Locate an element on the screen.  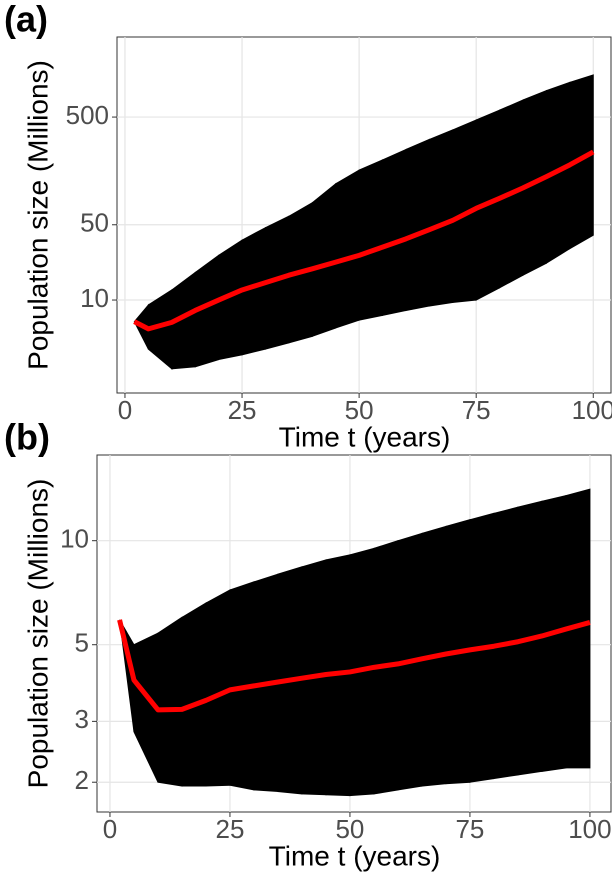
y-tick-label: 3 is located at coordinates (82, 719).